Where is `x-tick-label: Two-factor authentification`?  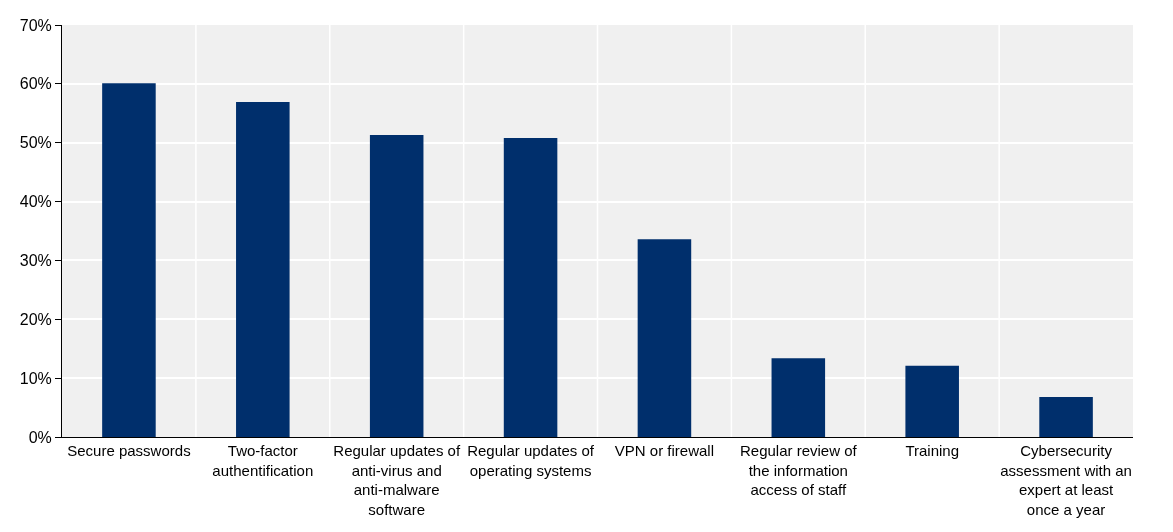
x-tick-label: Two-factor authentification is located at coordinates (263, 460).